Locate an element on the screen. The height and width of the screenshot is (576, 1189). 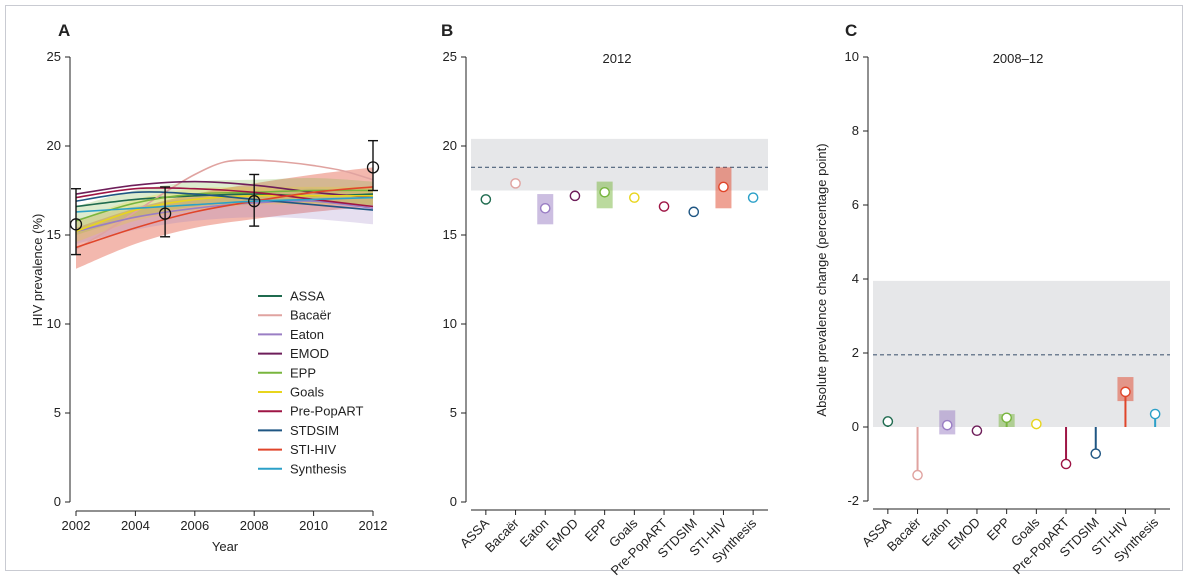
panel-c-ytick-label: 6 is located at coordinates (855, 204).